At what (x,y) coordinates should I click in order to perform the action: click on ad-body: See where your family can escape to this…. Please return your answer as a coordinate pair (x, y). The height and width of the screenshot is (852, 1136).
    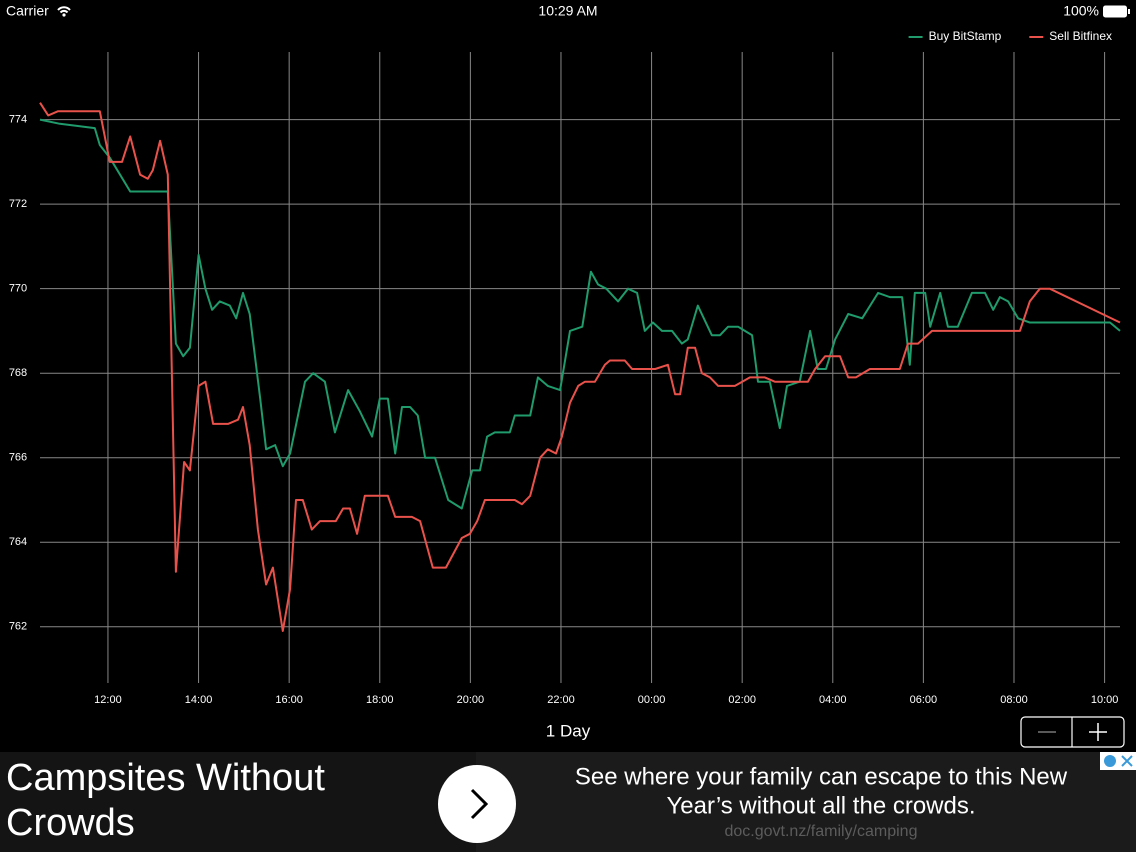
    Looking at the image, I should click on (821, 776).